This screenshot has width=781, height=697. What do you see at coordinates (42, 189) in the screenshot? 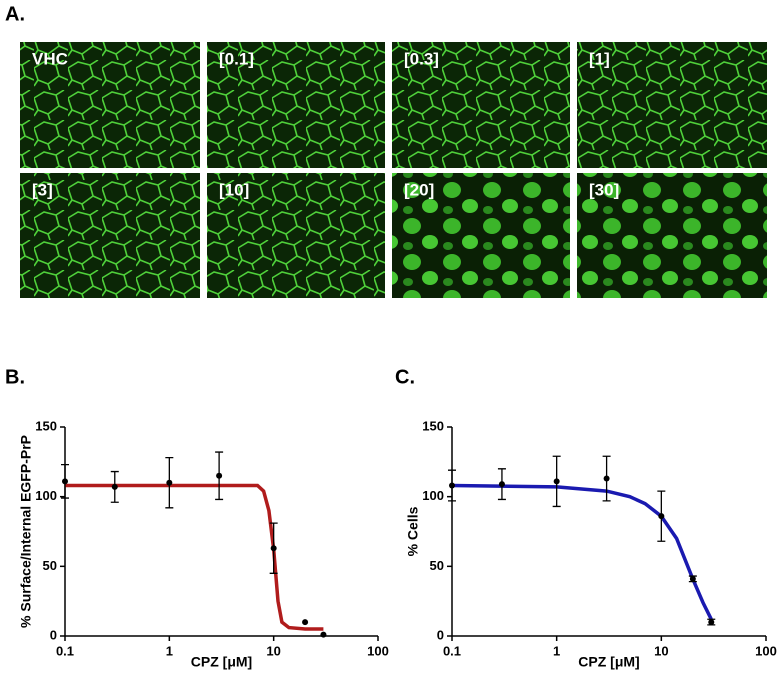
I see `image-label: [3]` at bounding box center [42, 189].